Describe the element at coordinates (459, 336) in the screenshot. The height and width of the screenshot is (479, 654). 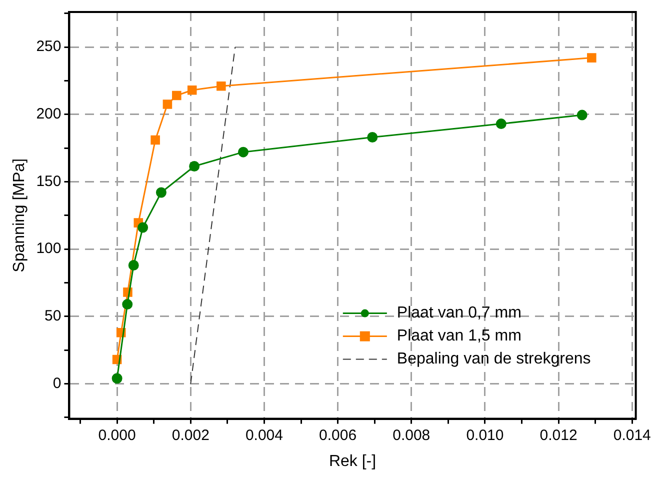
I see `legend-label: Plaat van 1,5 mm` at that location.